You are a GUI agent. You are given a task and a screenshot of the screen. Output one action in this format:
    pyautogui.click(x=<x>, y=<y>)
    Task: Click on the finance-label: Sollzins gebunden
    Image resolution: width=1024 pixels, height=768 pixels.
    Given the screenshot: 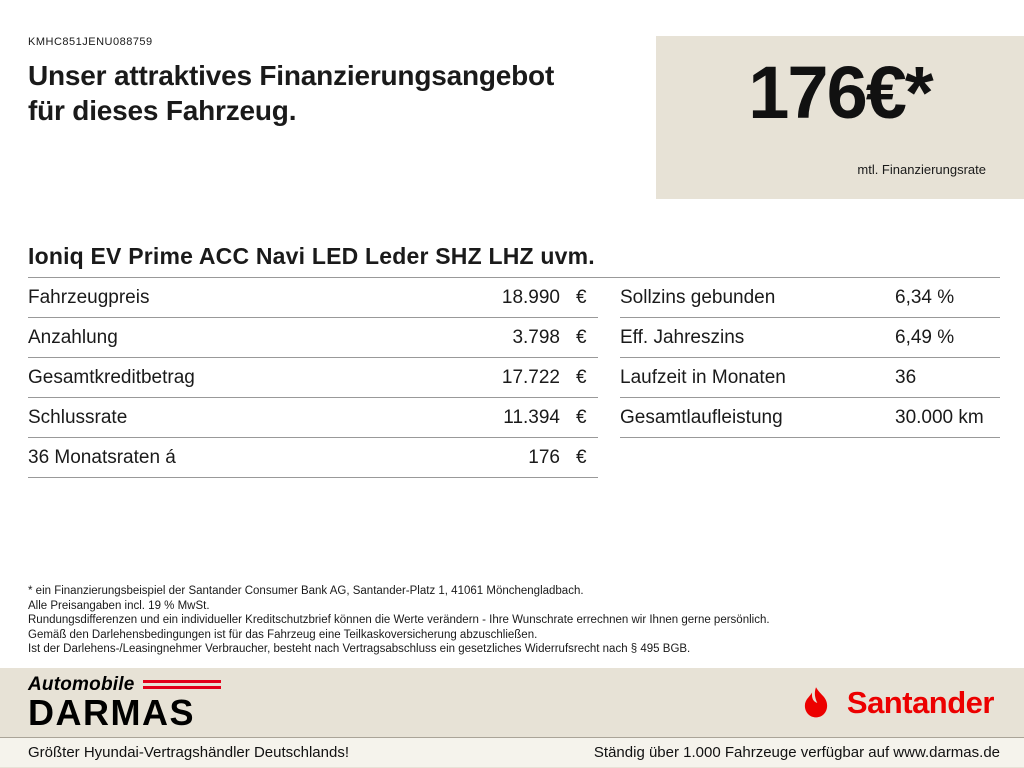 What is the action you would take?
    pyautogui.click(x=698, y=297)
    